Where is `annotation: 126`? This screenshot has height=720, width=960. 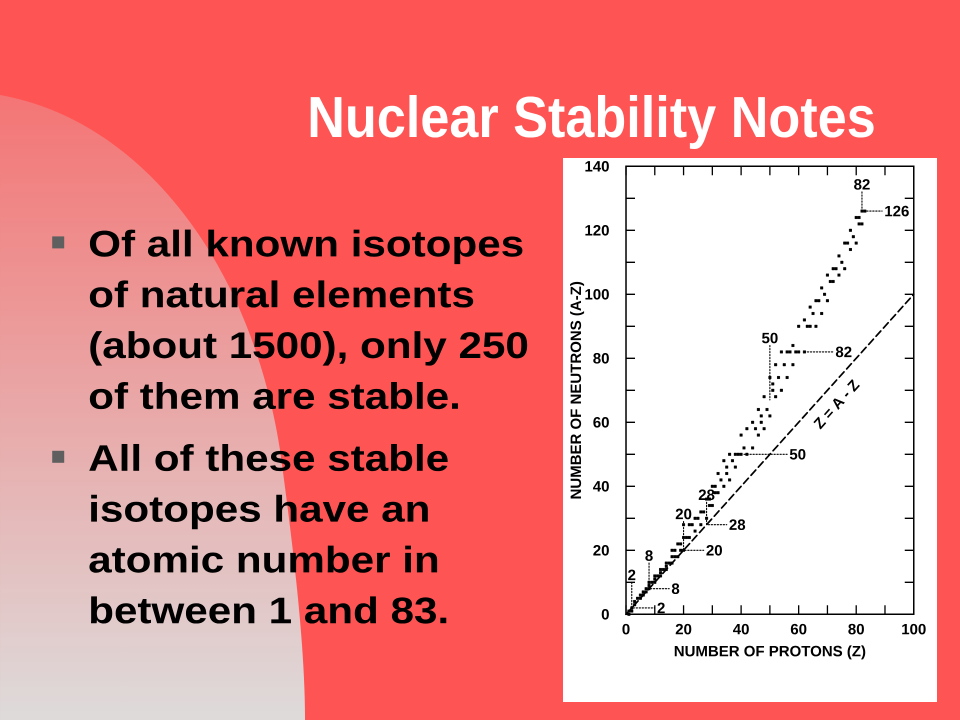 annotation: 126 is located at coordinates (897, 211).